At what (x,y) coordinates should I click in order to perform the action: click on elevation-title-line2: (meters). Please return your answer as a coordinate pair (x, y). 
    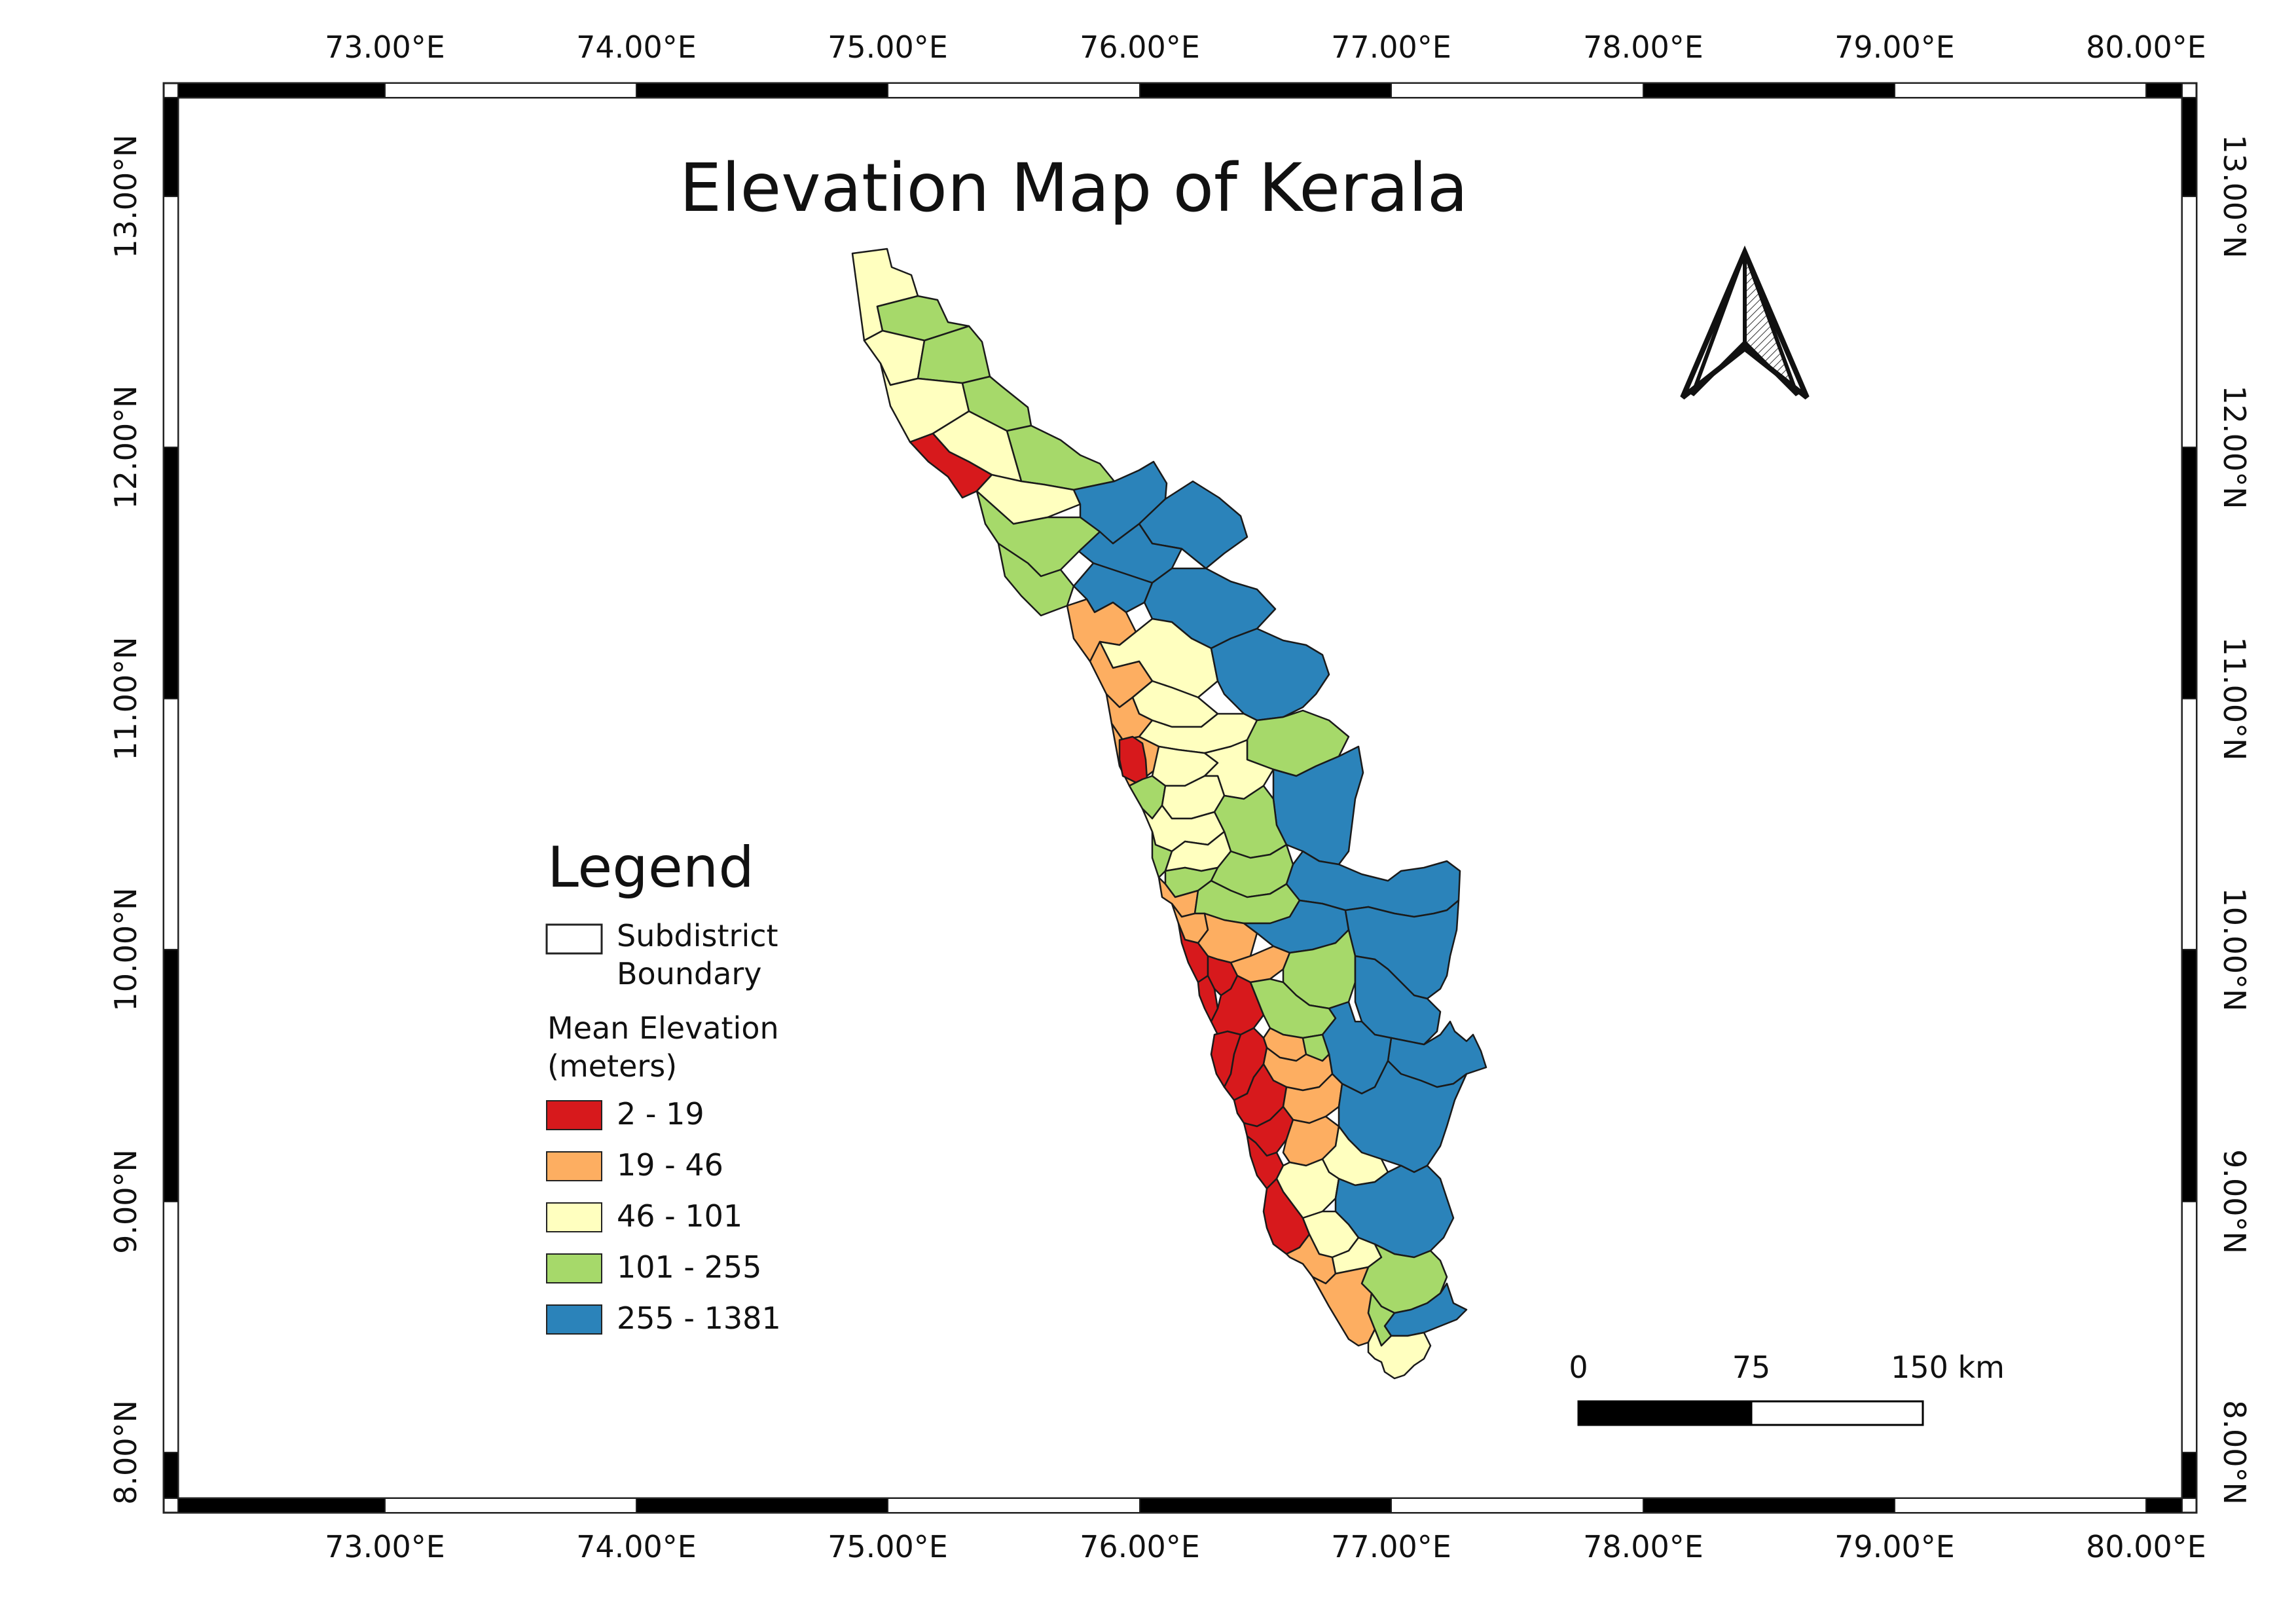
    Looking at the image, I should click on (612, 1066).